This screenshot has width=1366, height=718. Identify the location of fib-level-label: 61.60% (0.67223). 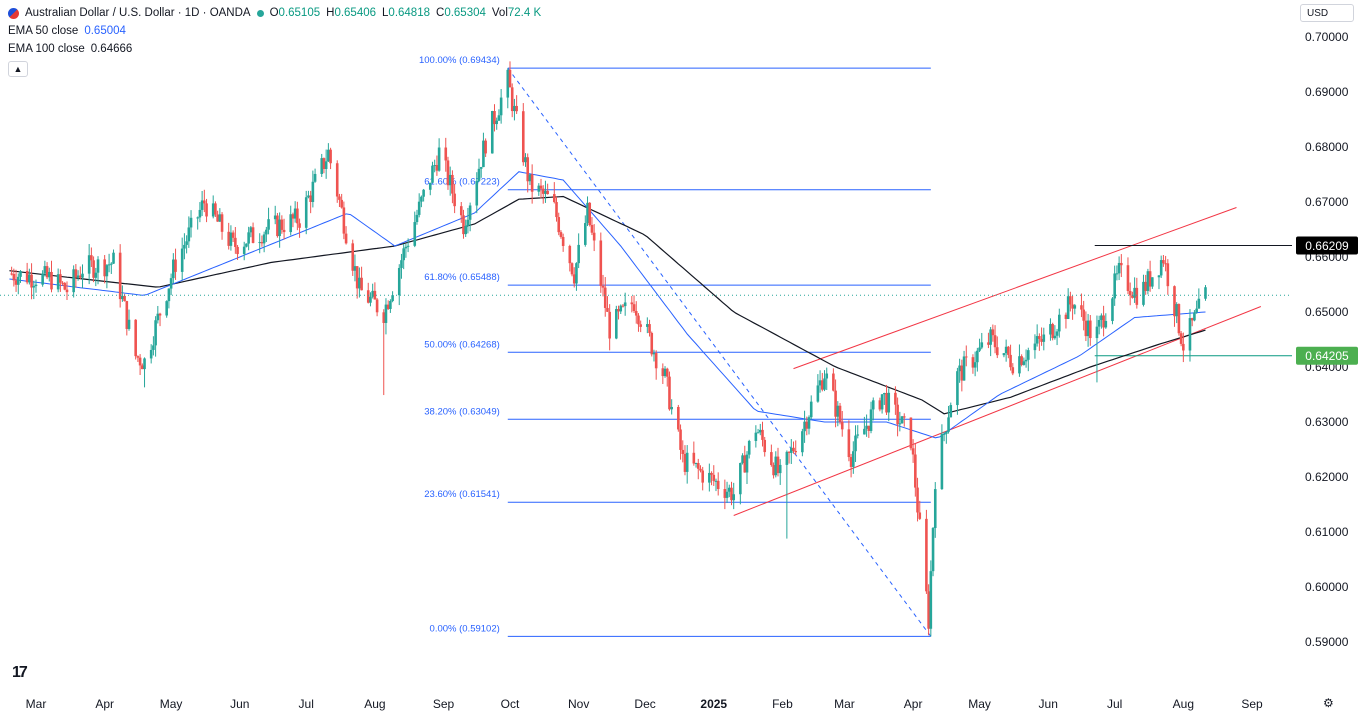
(462, 182).